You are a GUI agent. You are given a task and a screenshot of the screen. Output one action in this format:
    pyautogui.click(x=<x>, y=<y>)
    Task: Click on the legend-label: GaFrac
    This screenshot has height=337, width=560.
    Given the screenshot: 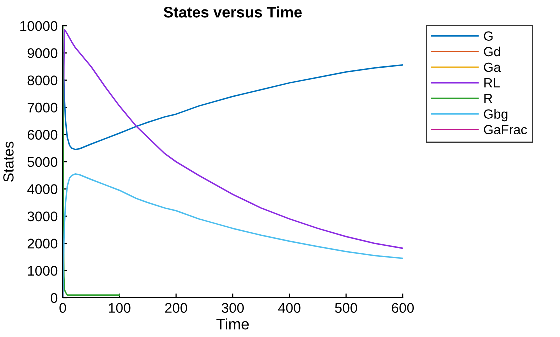 What is the action you would take?
    pyautogui.click(x=506, y=130)
    